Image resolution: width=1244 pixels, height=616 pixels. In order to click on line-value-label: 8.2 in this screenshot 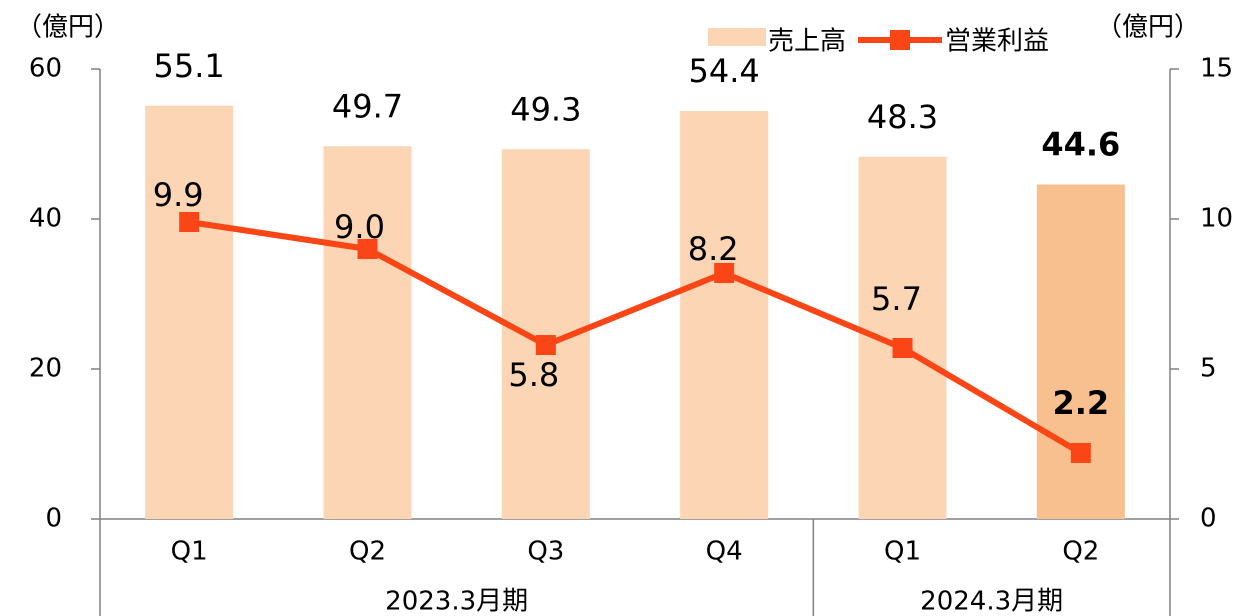, I will do `click(713, 249)`.